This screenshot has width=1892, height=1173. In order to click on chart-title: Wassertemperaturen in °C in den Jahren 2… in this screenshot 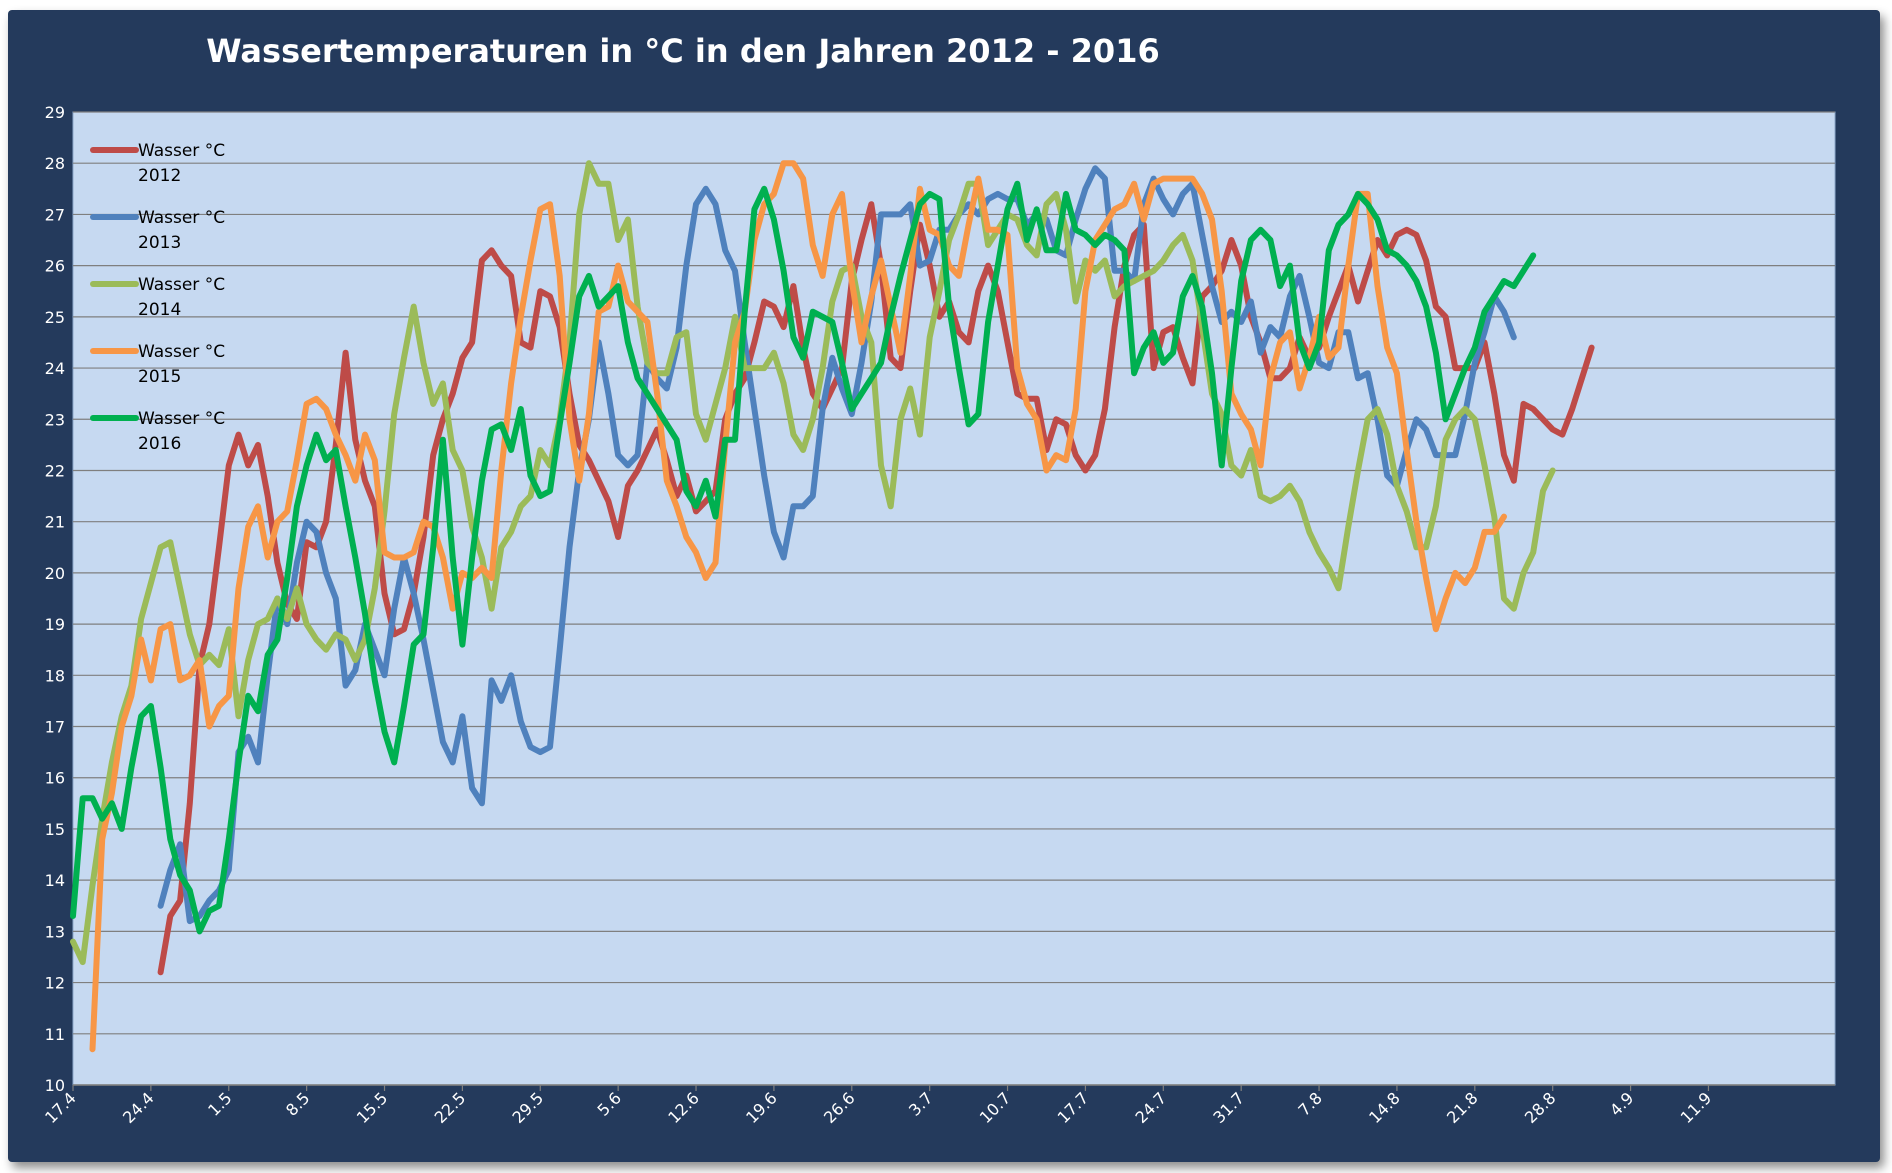, I will do `click(683, 51)`.